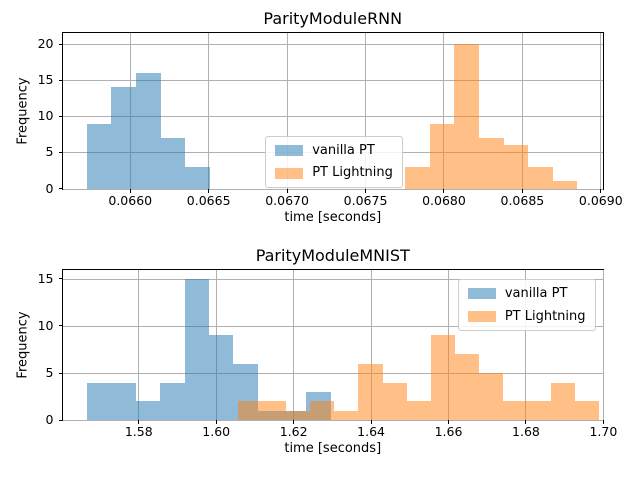  Describe the element at coordinates (49, 152) in the screenshot. I see `y-tick-label: 5` at that location.